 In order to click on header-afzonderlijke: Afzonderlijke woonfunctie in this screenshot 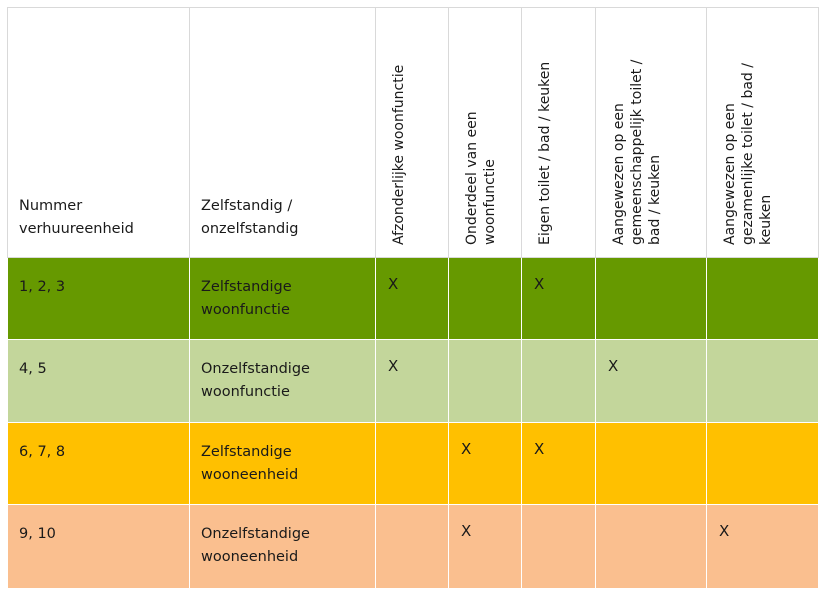, I will do `click(412, 132)`.